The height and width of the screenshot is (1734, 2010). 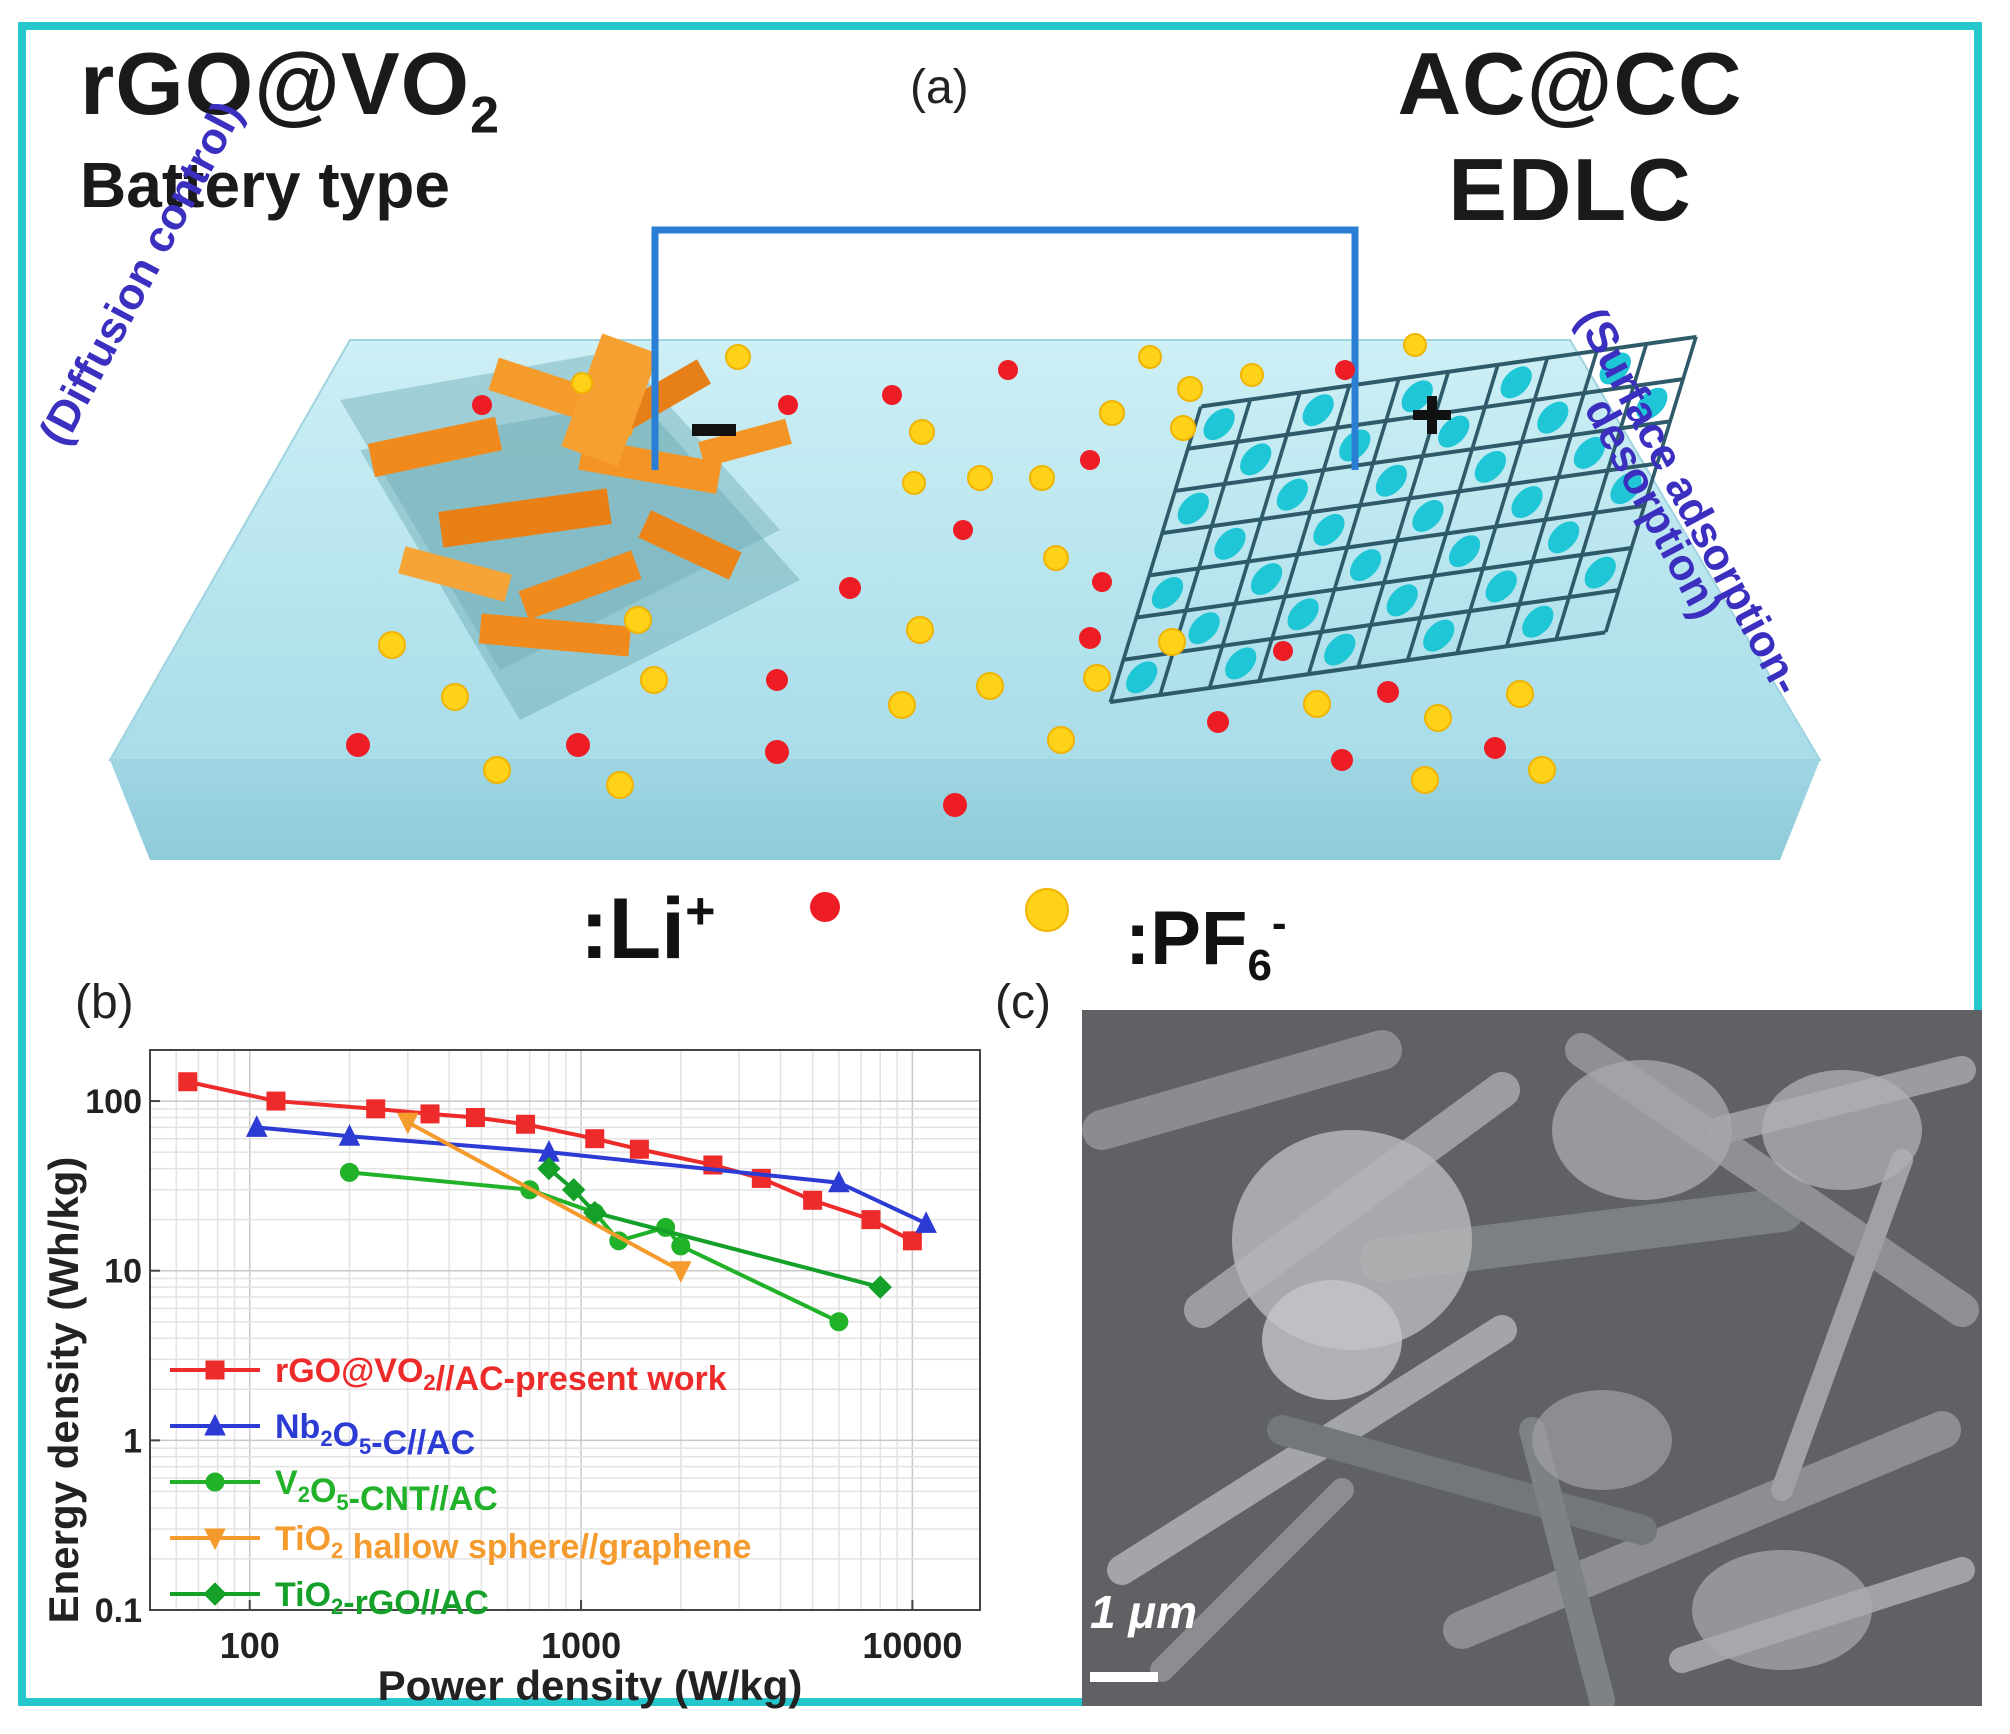 I want to click on legend-label: TiO2 hallow sphere//graphene, so click(x=513, y=1543).